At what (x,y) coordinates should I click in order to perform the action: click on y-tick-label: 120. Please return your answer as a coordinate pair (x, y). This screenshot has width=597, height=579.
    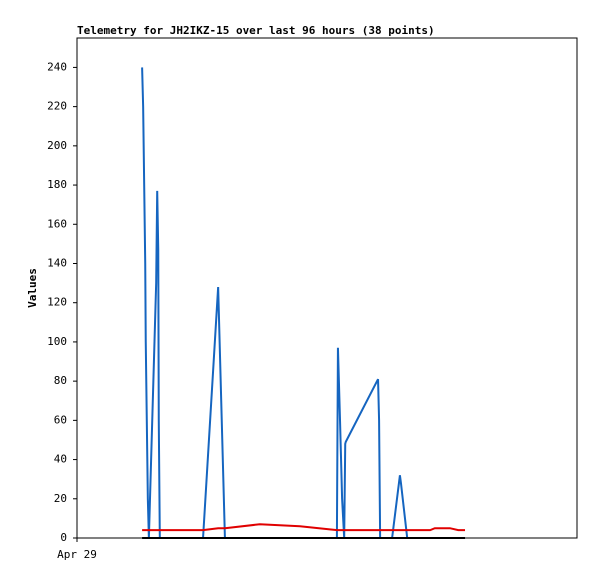
    Looking at the image, I should click on (57, 302).